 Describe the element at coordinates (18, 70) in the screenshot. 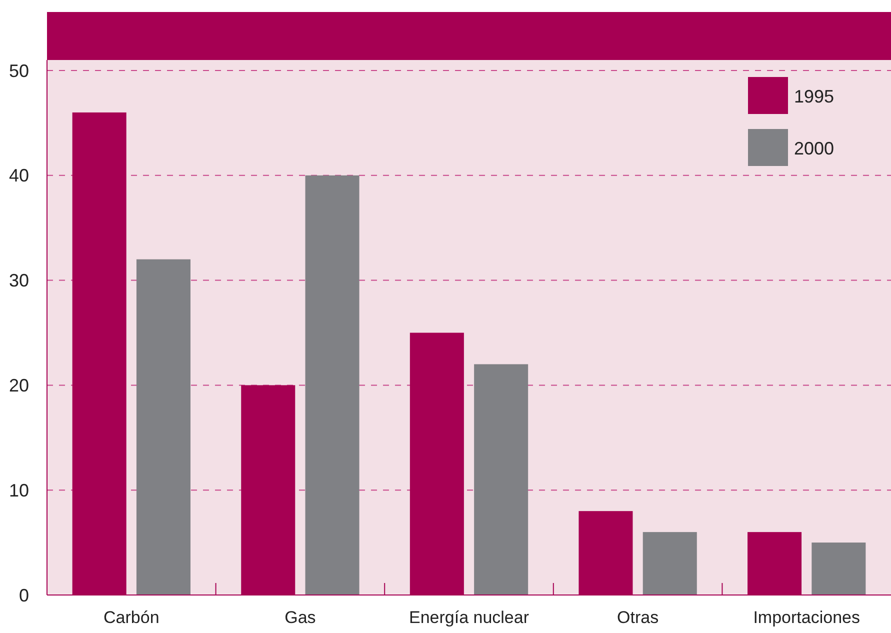

I see `y-tick-label: 50` at that location.